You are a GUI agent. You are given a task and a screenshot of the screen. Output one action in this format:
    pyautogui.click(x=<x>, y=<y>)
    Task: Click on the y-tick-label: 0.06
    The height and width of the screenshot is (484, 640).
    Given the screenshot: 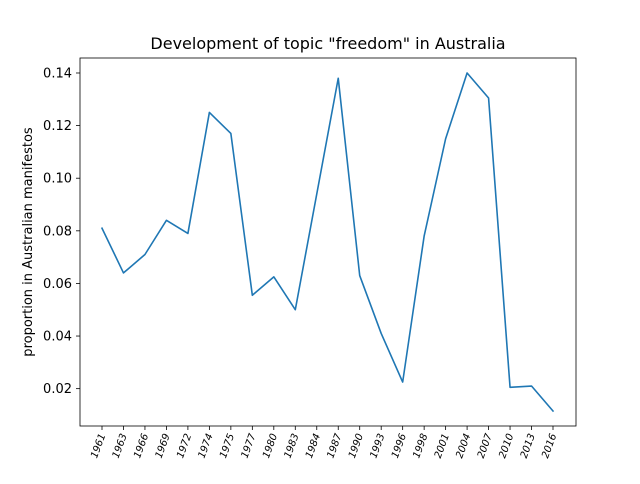 What is the action you would take?
    pyautogui.click(x=57, y=284)
    